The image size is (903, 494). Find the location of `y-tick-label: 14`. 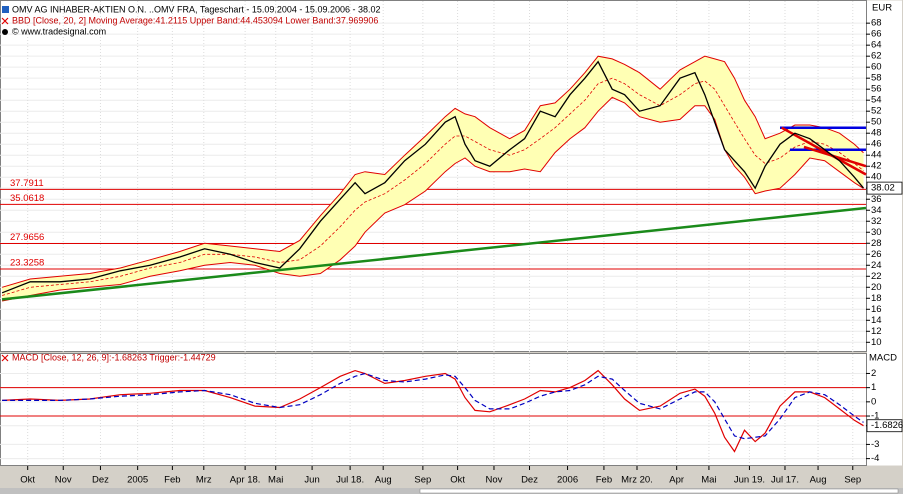

y-tick-label: 14 is located at coordinates (876, 320).